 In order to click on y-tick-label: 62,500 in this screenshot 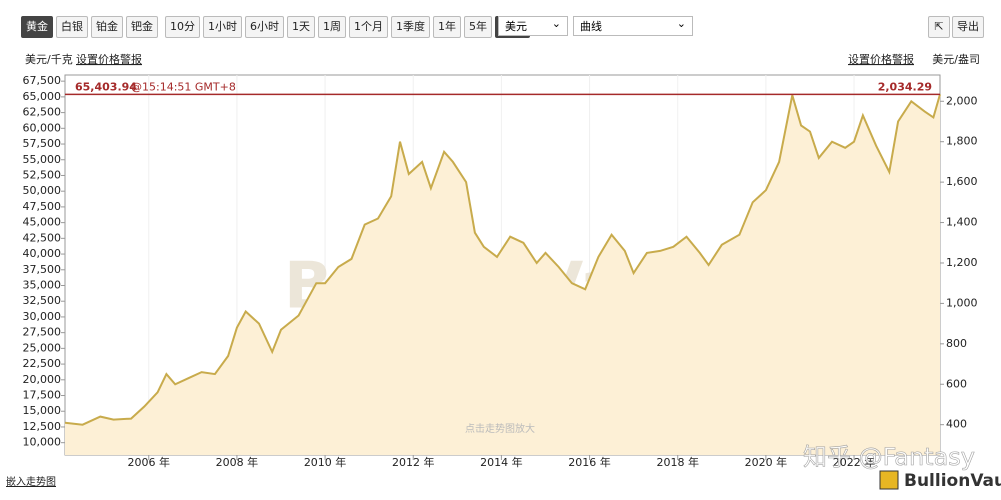, I will do `click(42, 112)`.